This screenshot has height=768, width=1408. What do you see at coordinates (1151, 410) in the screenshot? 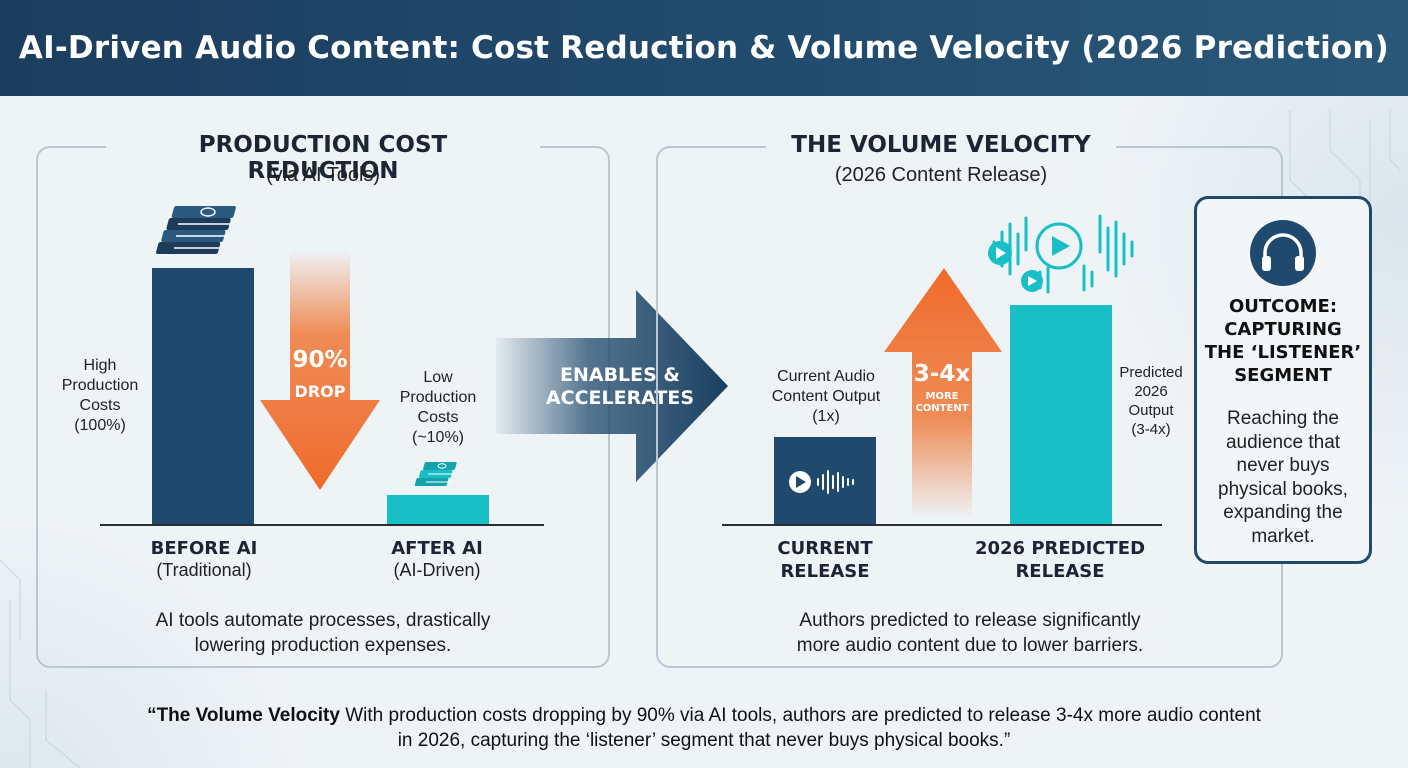
I see `predicted-line: Output` at bounding box center [1151, 410].